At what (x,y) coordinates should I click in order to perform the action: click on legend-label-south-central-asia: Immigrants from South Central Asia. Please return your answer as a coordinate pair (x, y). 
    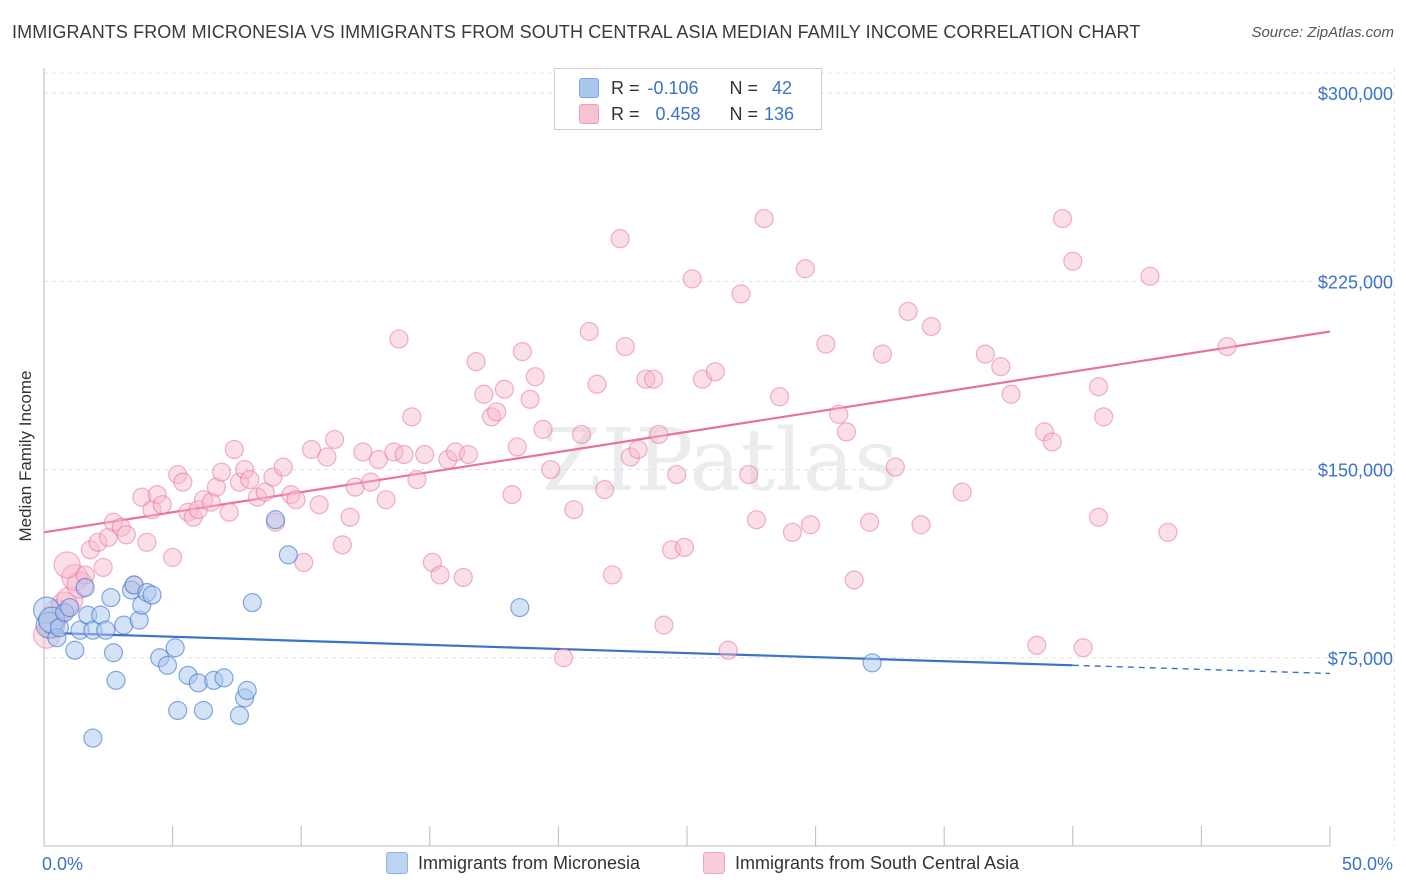
    Looking at the image, I should click on (877, 862).